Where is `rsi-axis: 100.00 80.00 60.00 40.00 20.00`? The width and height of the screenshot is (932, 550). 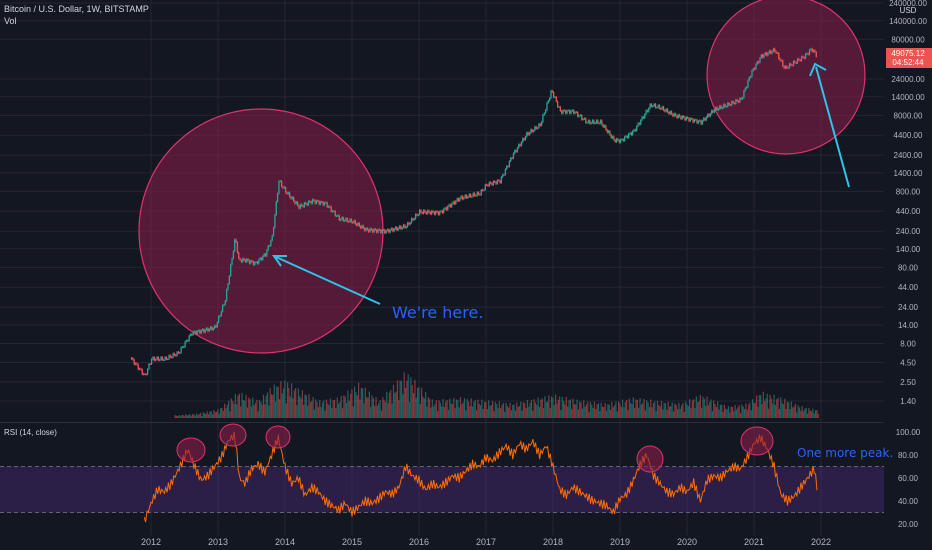 rsi-axis: 100.00 80.00 60.00 40.00 20.00 is located at coordinates (908, 478).